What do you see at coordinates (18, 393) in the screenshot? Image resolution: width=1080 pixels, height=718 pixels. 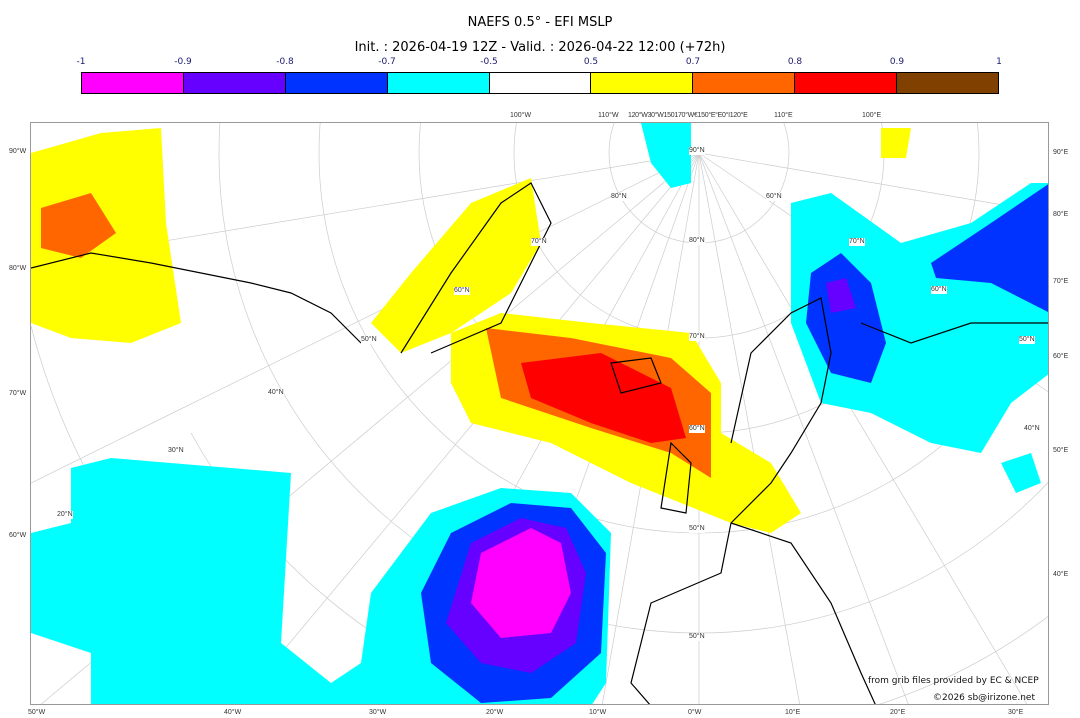 I see `left-axis-label: 70°W` at bounding box center [18, 393].